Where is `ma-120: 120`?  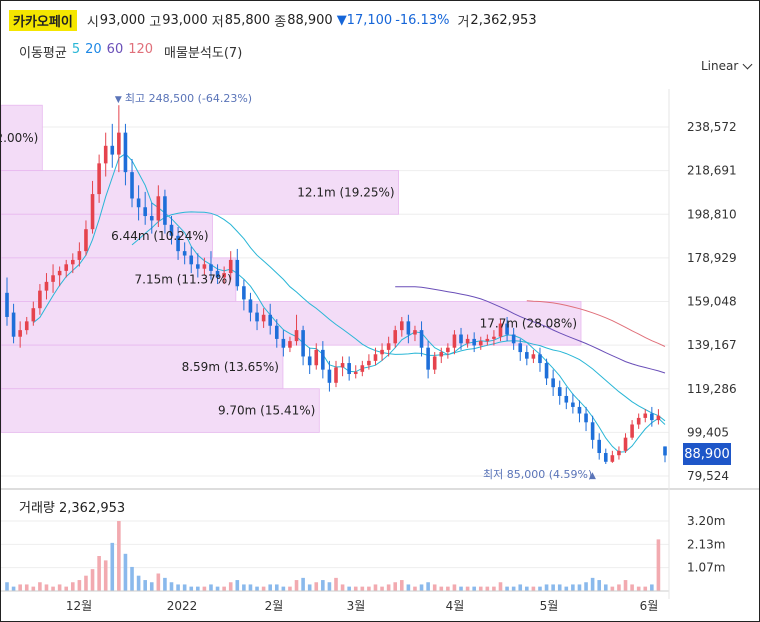
ma-120: 120 is located at coordinates (141, 49).